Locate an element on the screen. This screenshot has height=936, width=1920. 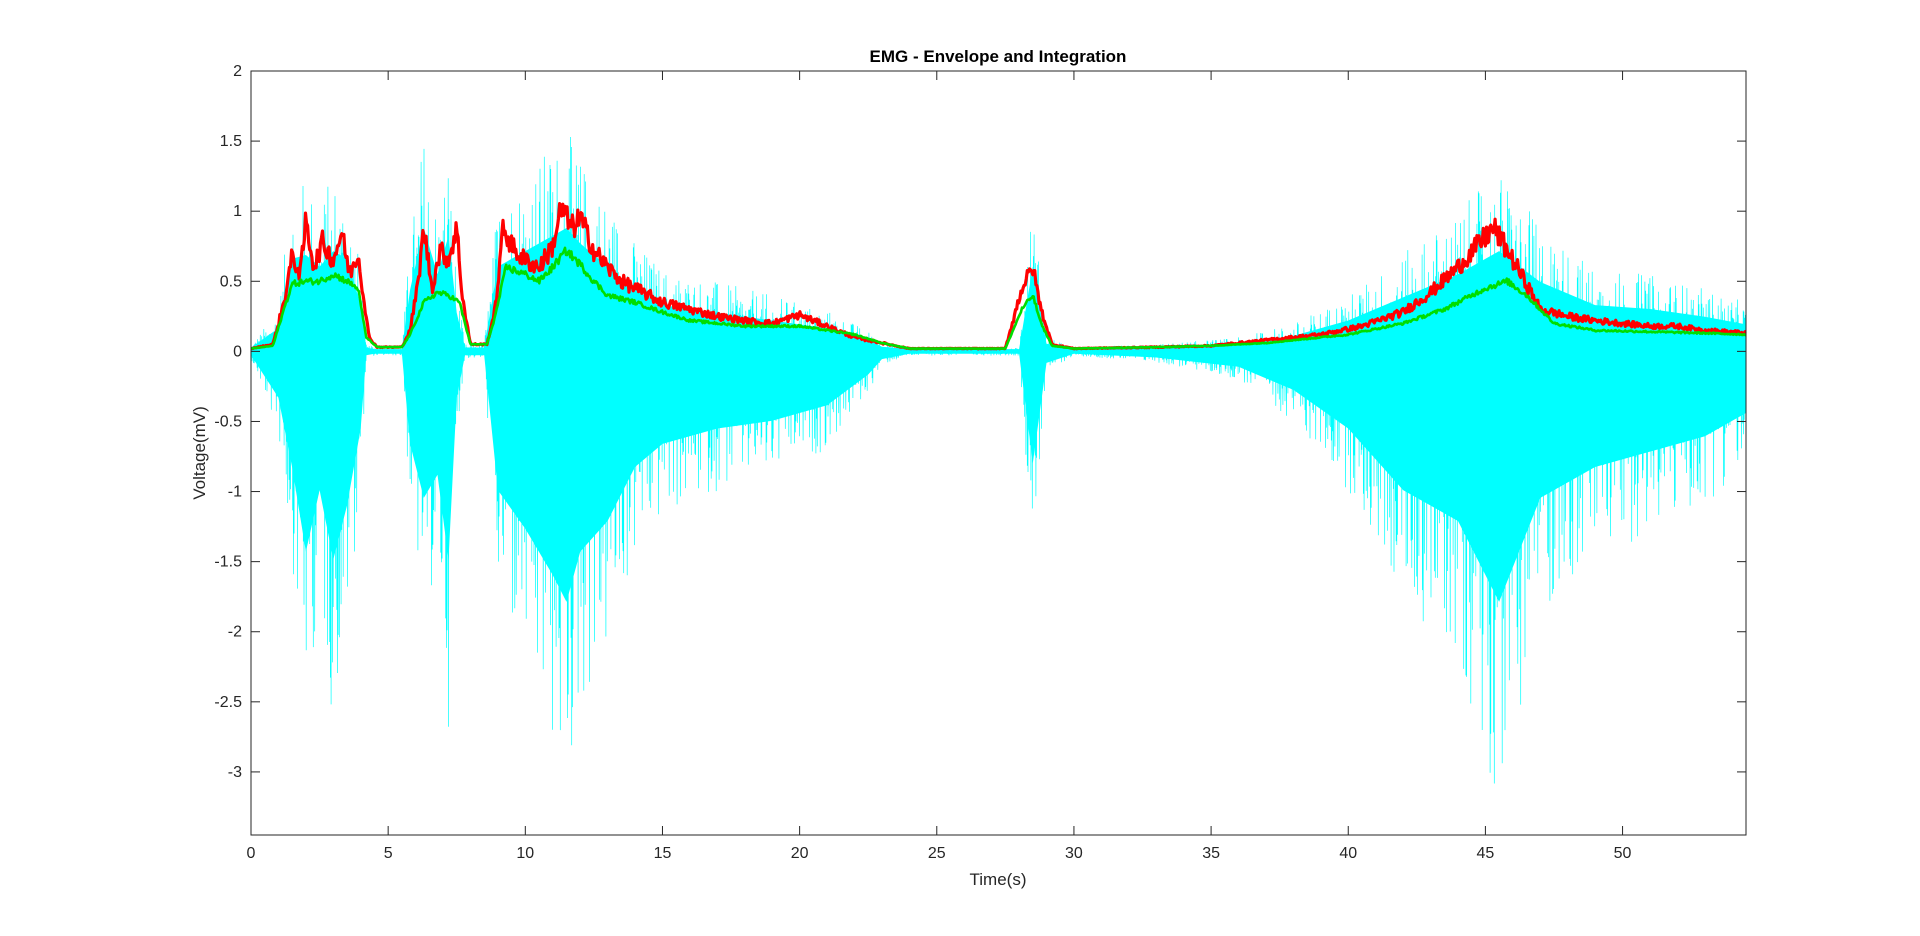
x-tick-label: 15 is located at coordinates (663, 853).